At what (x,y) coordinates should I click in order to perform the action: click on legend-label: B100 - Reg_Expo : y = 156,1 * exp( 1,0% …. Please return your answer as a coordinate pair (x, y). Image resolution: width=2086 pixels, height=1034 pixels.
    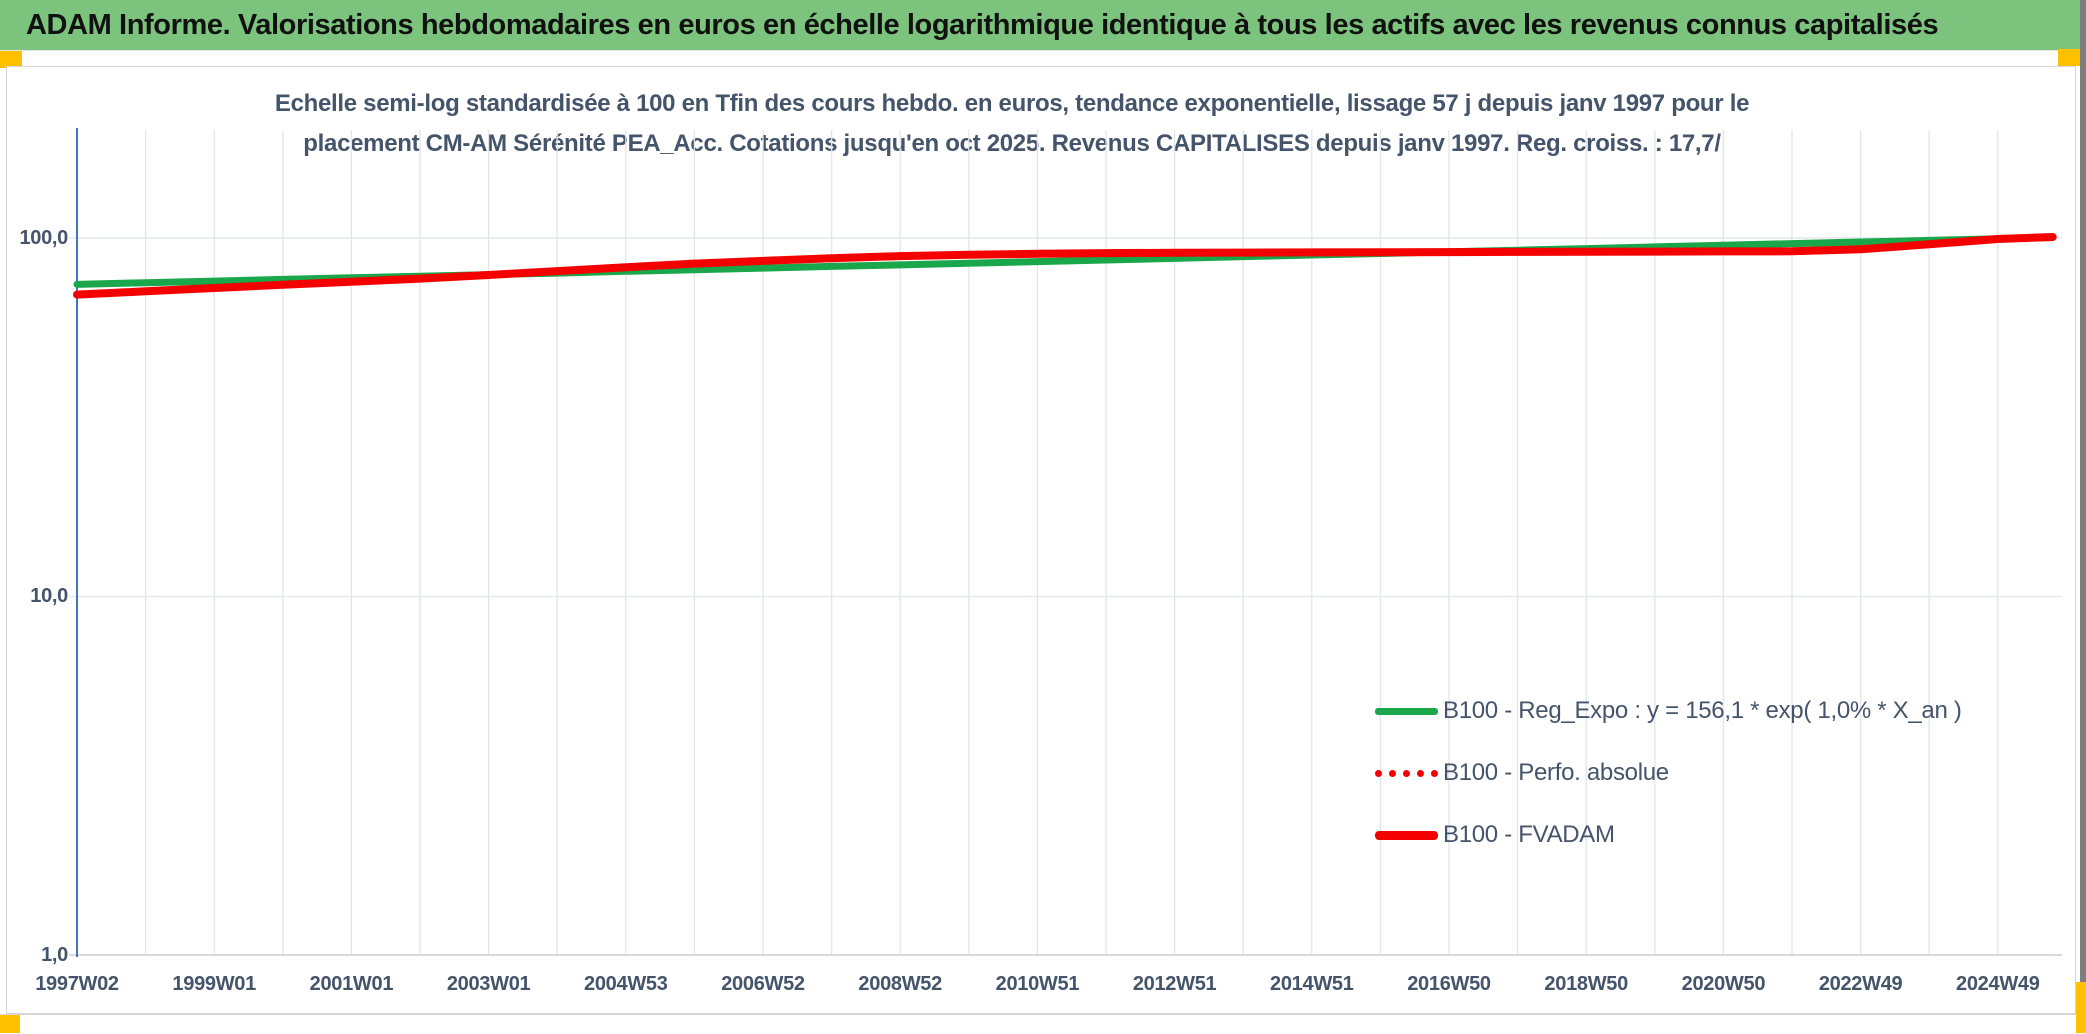
    Looking at the image, I should click on (1702, 710).